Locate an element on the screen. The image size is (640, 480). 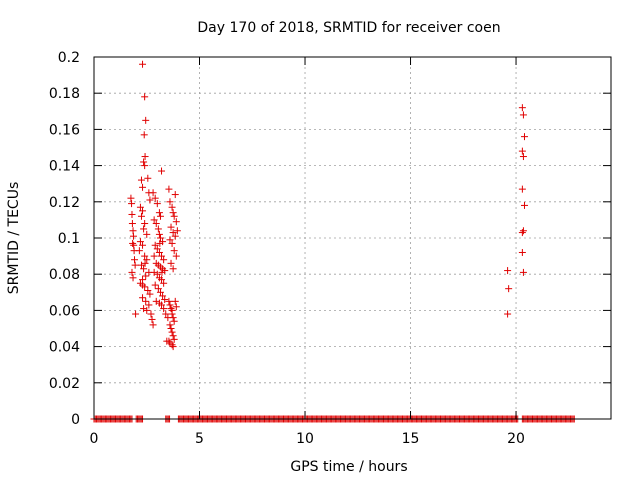
y-tick-label: 0.16 is located at coordinates (64, 130).